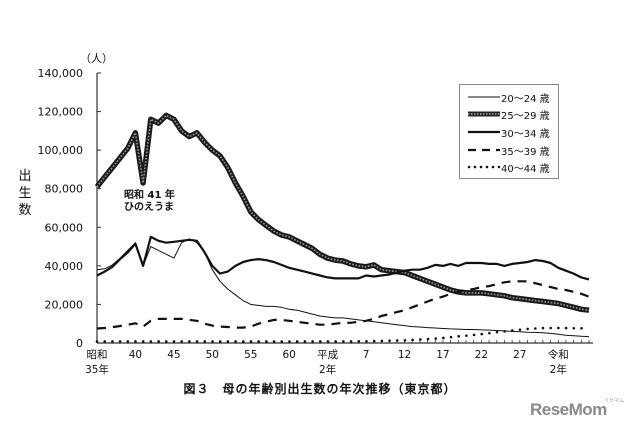 The width and height of the screenshot is (640, 433). What do you see at coordinates (484, 114) in the screenshot?
I see `thick-hatched-line-icon` at bounding box center [484, 114].